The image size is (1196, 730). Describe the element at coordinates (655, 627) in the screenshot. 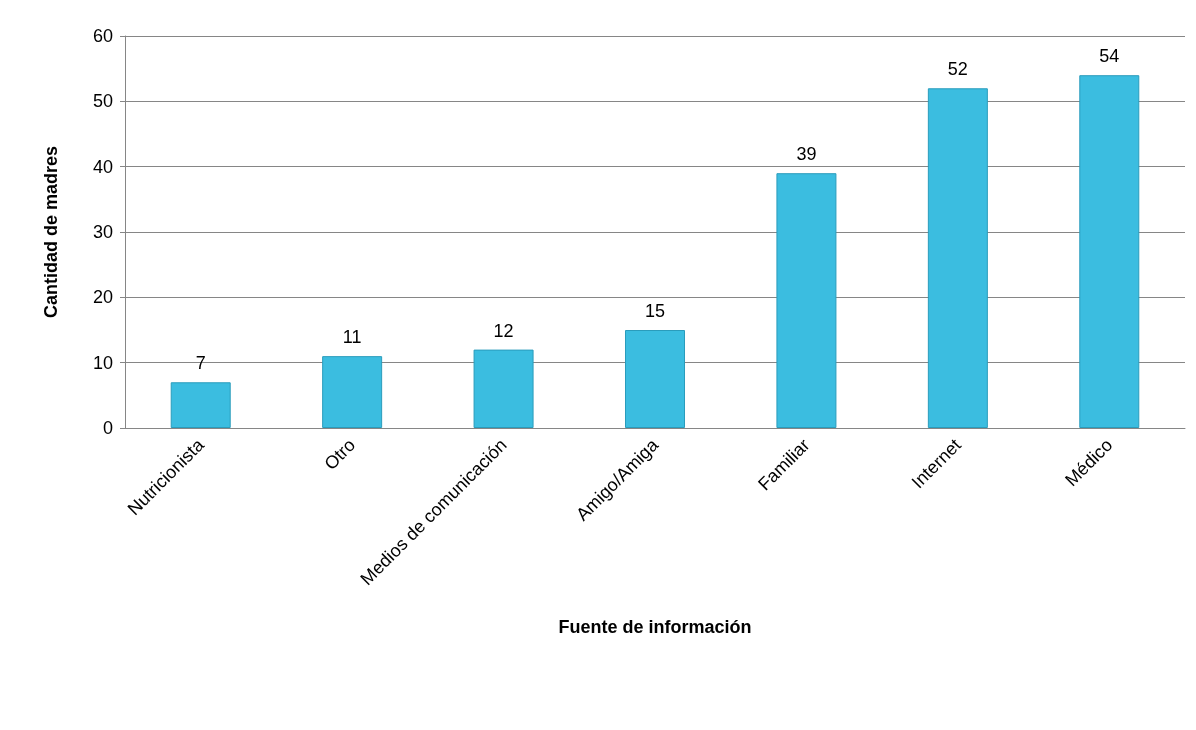

I see `x-axis-title: Fuente de información` at that location.